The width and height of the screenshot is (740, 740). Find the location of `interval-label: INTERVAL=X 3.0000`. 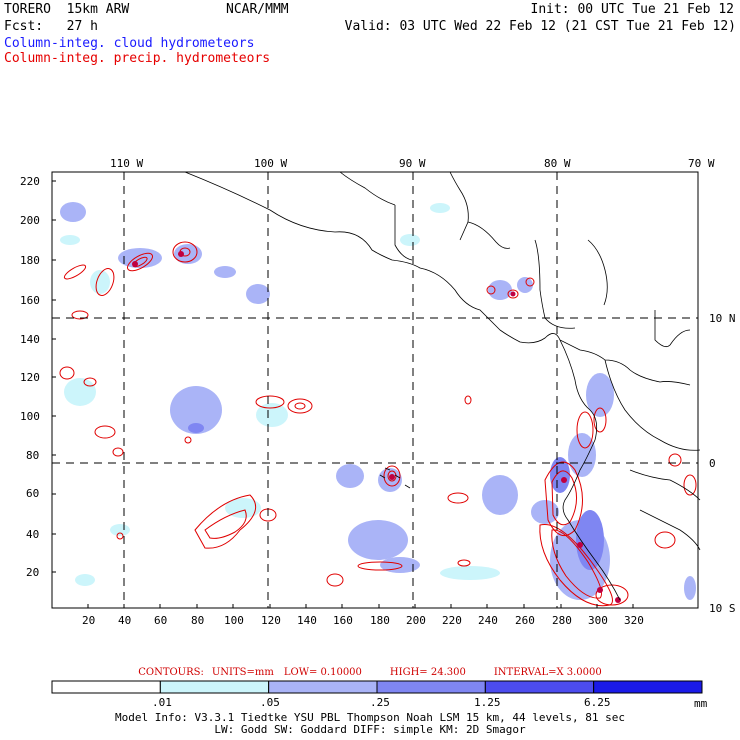

interval-label: INTERVAL=X 3.0000 is located at coordinates (547, 672).